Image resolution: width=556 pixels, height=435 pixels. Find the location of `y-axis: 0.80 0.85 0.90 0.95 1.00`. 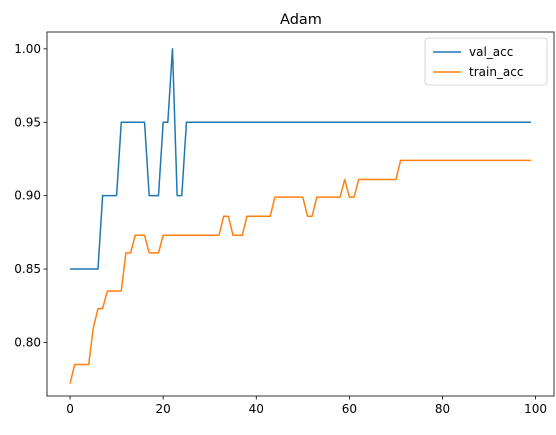

y-axis: 0.80 0.85 0.90 0.95 1.00 is located at coordinates (30, 195).